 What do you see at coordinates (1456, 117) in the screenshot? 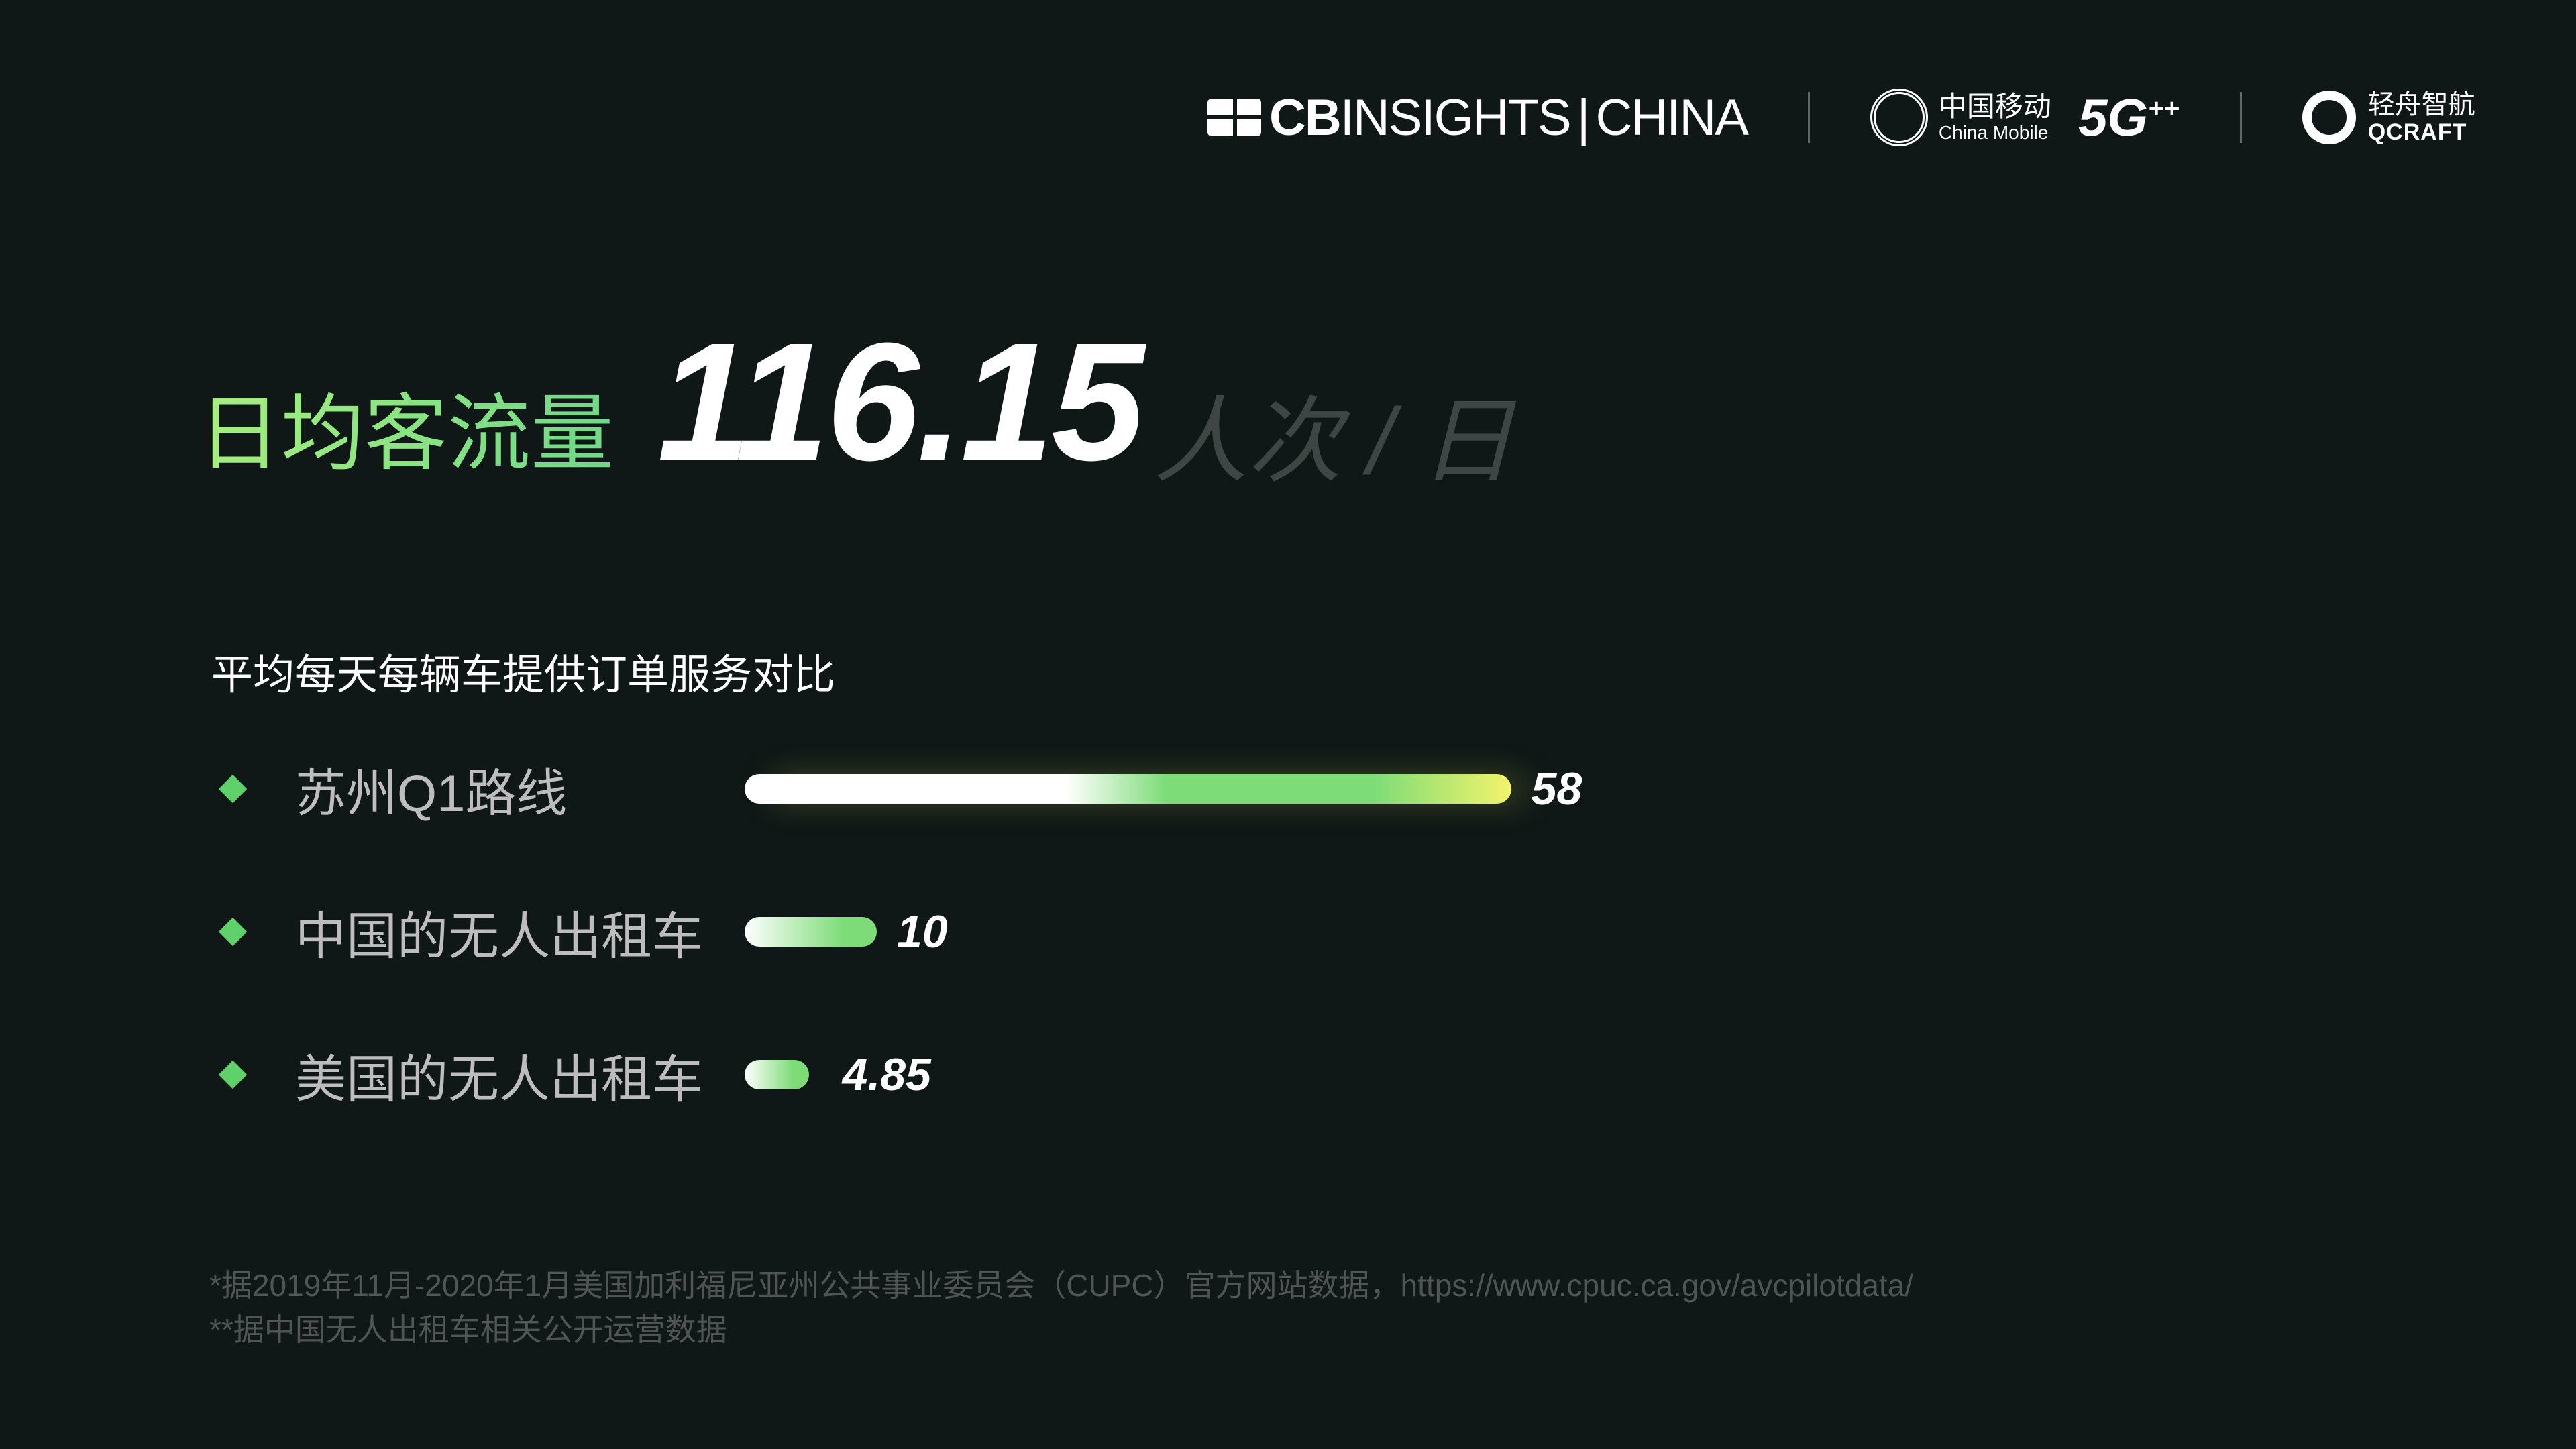
I see `logo-text: INSIGHTS` at bounding box center [1456, 117].